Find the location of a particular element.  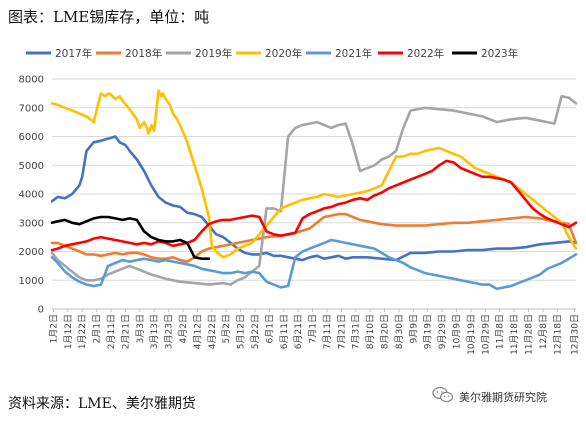

legend-label: 2018年 is located at coordinates (143, 53).